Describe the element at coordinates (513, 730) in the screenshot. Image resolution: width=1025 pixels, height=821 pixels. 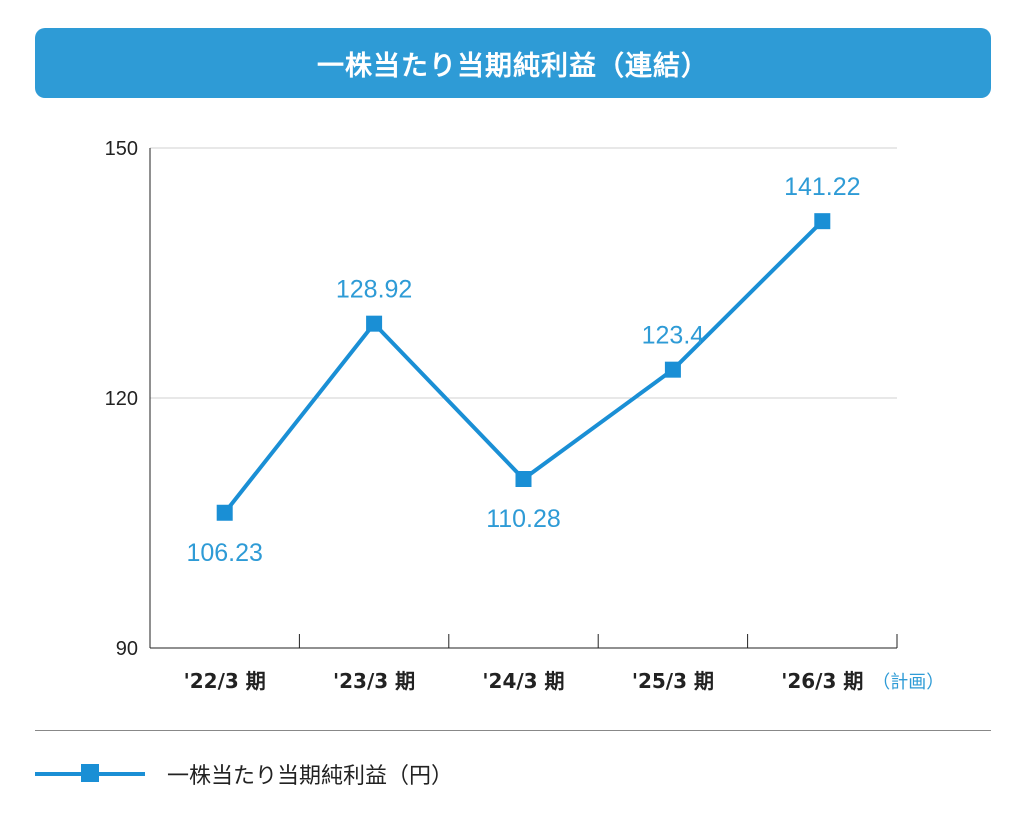
I see `legend-divider` at that location.